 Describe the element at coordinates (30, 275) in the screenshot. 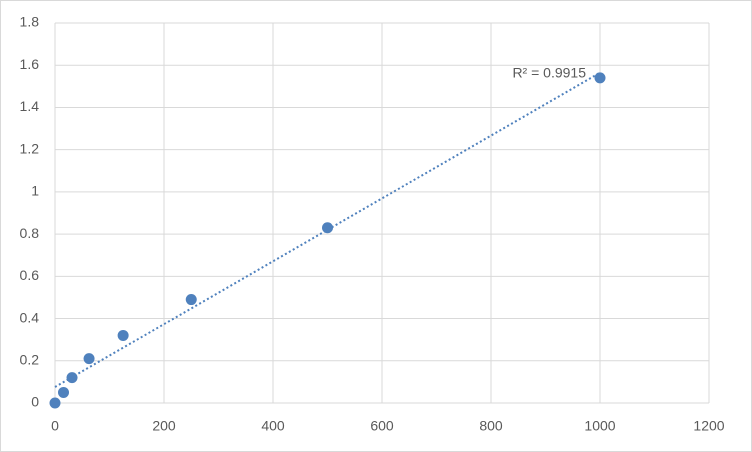

I see `y-tick-label: 0.6` at that location.